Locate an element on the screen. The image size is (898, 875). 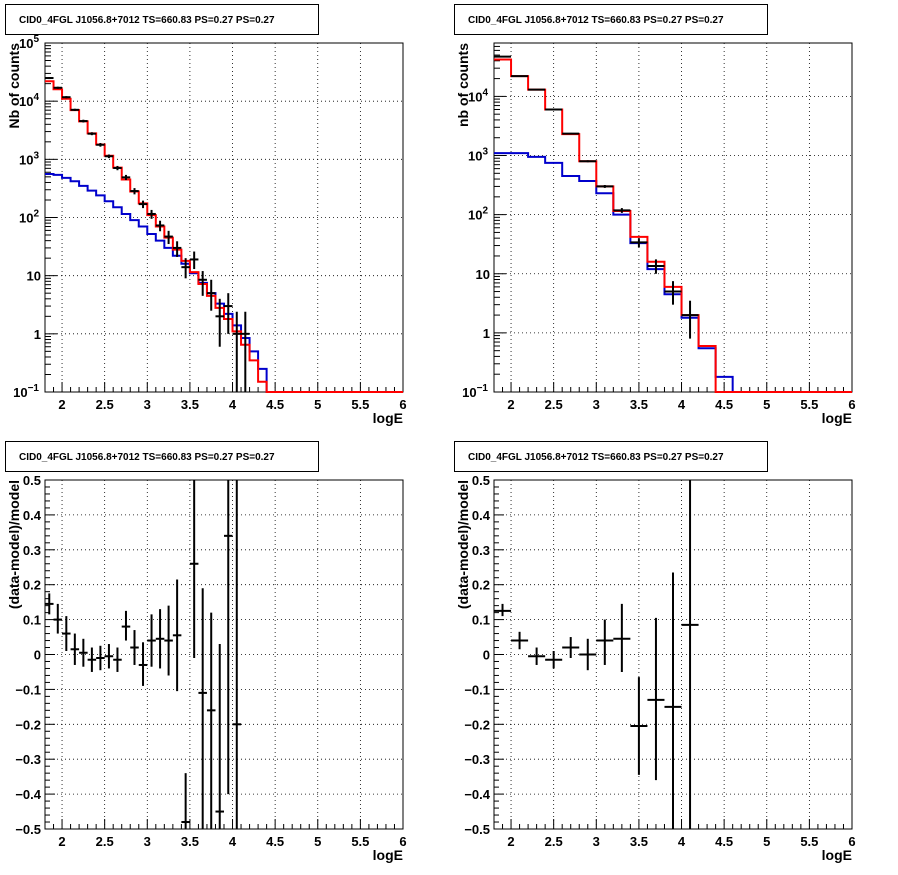
y-tick-label: 10⁵ is located at coordinates (29, 42).